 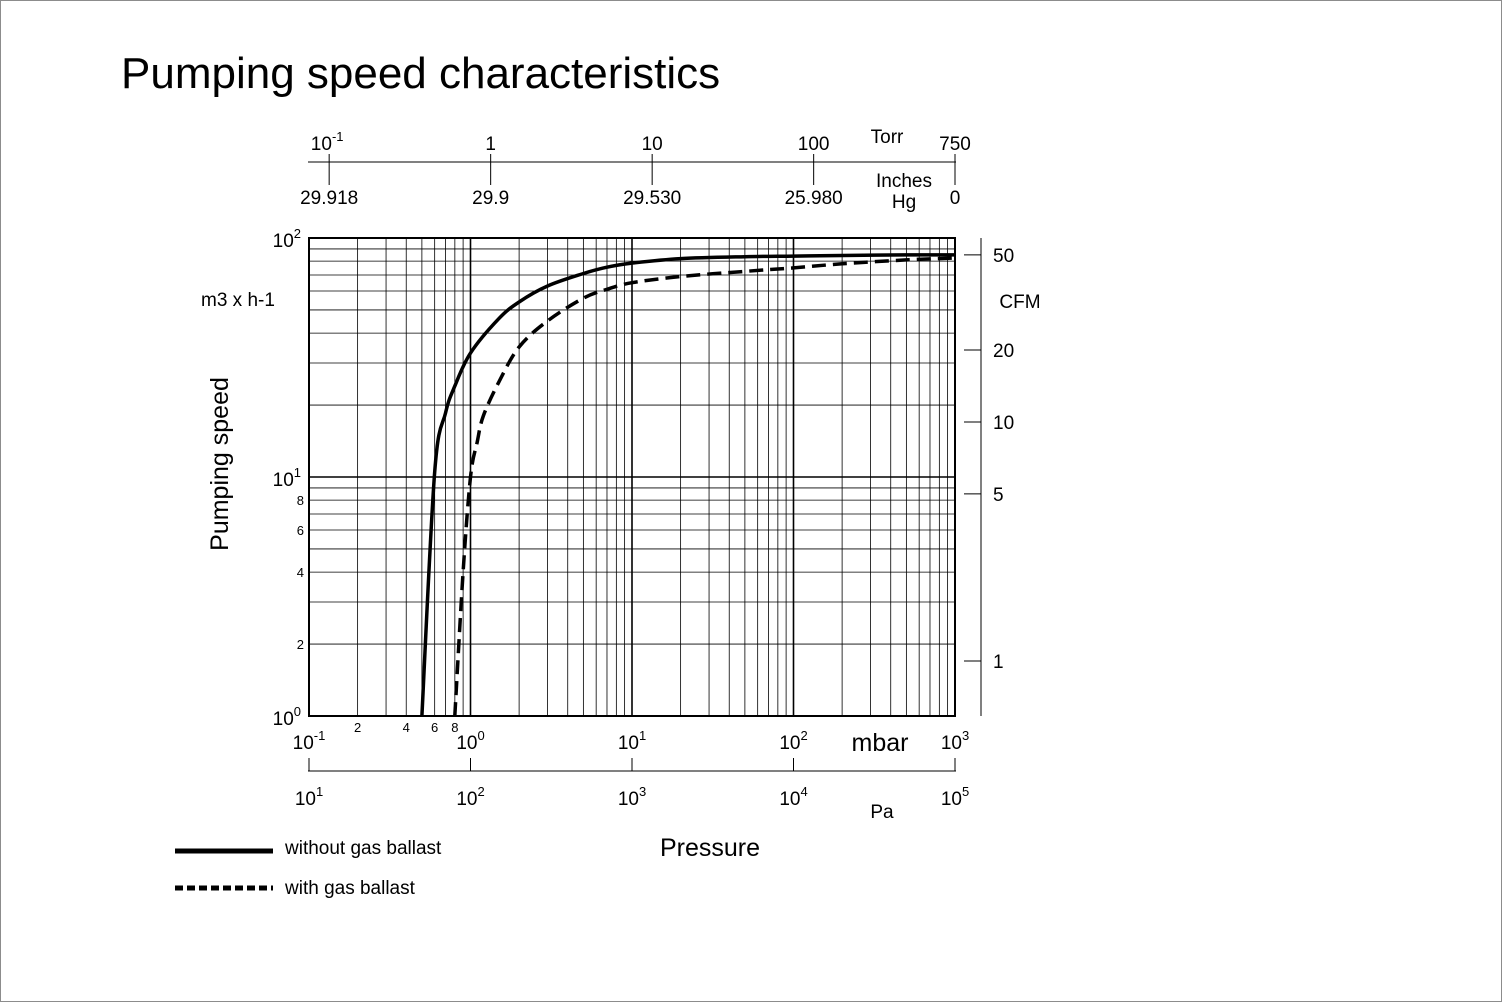 What do you see at coordinates (882, 812) in the screenshot?
I see `pa-unit-label: Pa` at bounding box center [882, 812].